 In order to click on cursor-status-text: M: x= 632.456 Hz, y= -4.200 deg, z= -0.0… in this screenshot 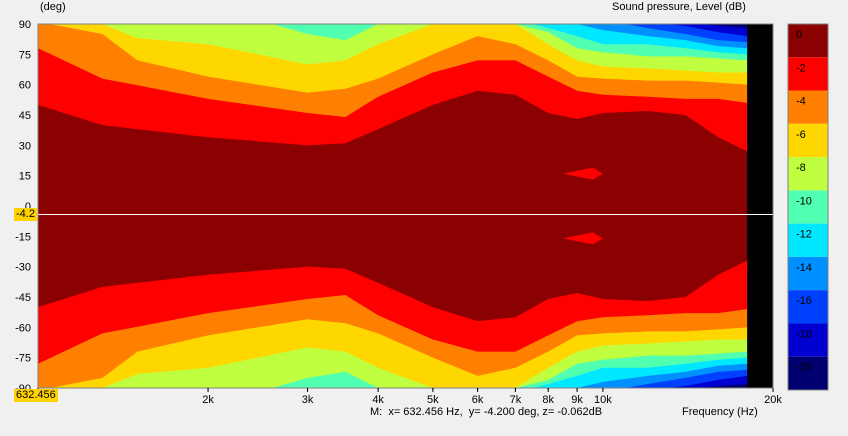, I will do `click(486, 412)`.